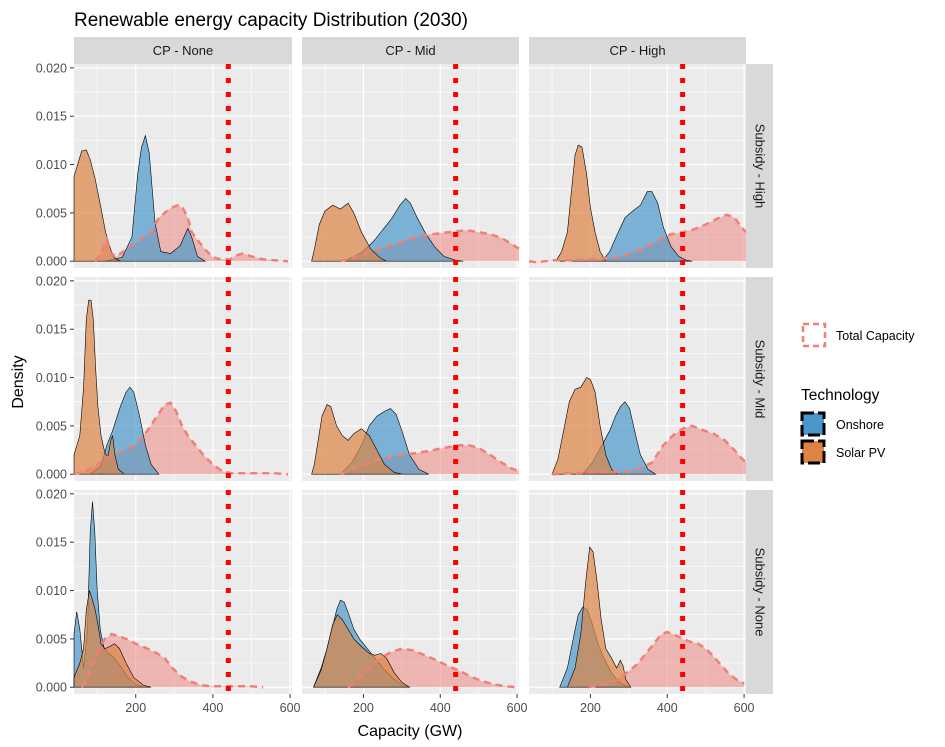  I want to click on facet-panel-r0-c2, so click(637, 166).